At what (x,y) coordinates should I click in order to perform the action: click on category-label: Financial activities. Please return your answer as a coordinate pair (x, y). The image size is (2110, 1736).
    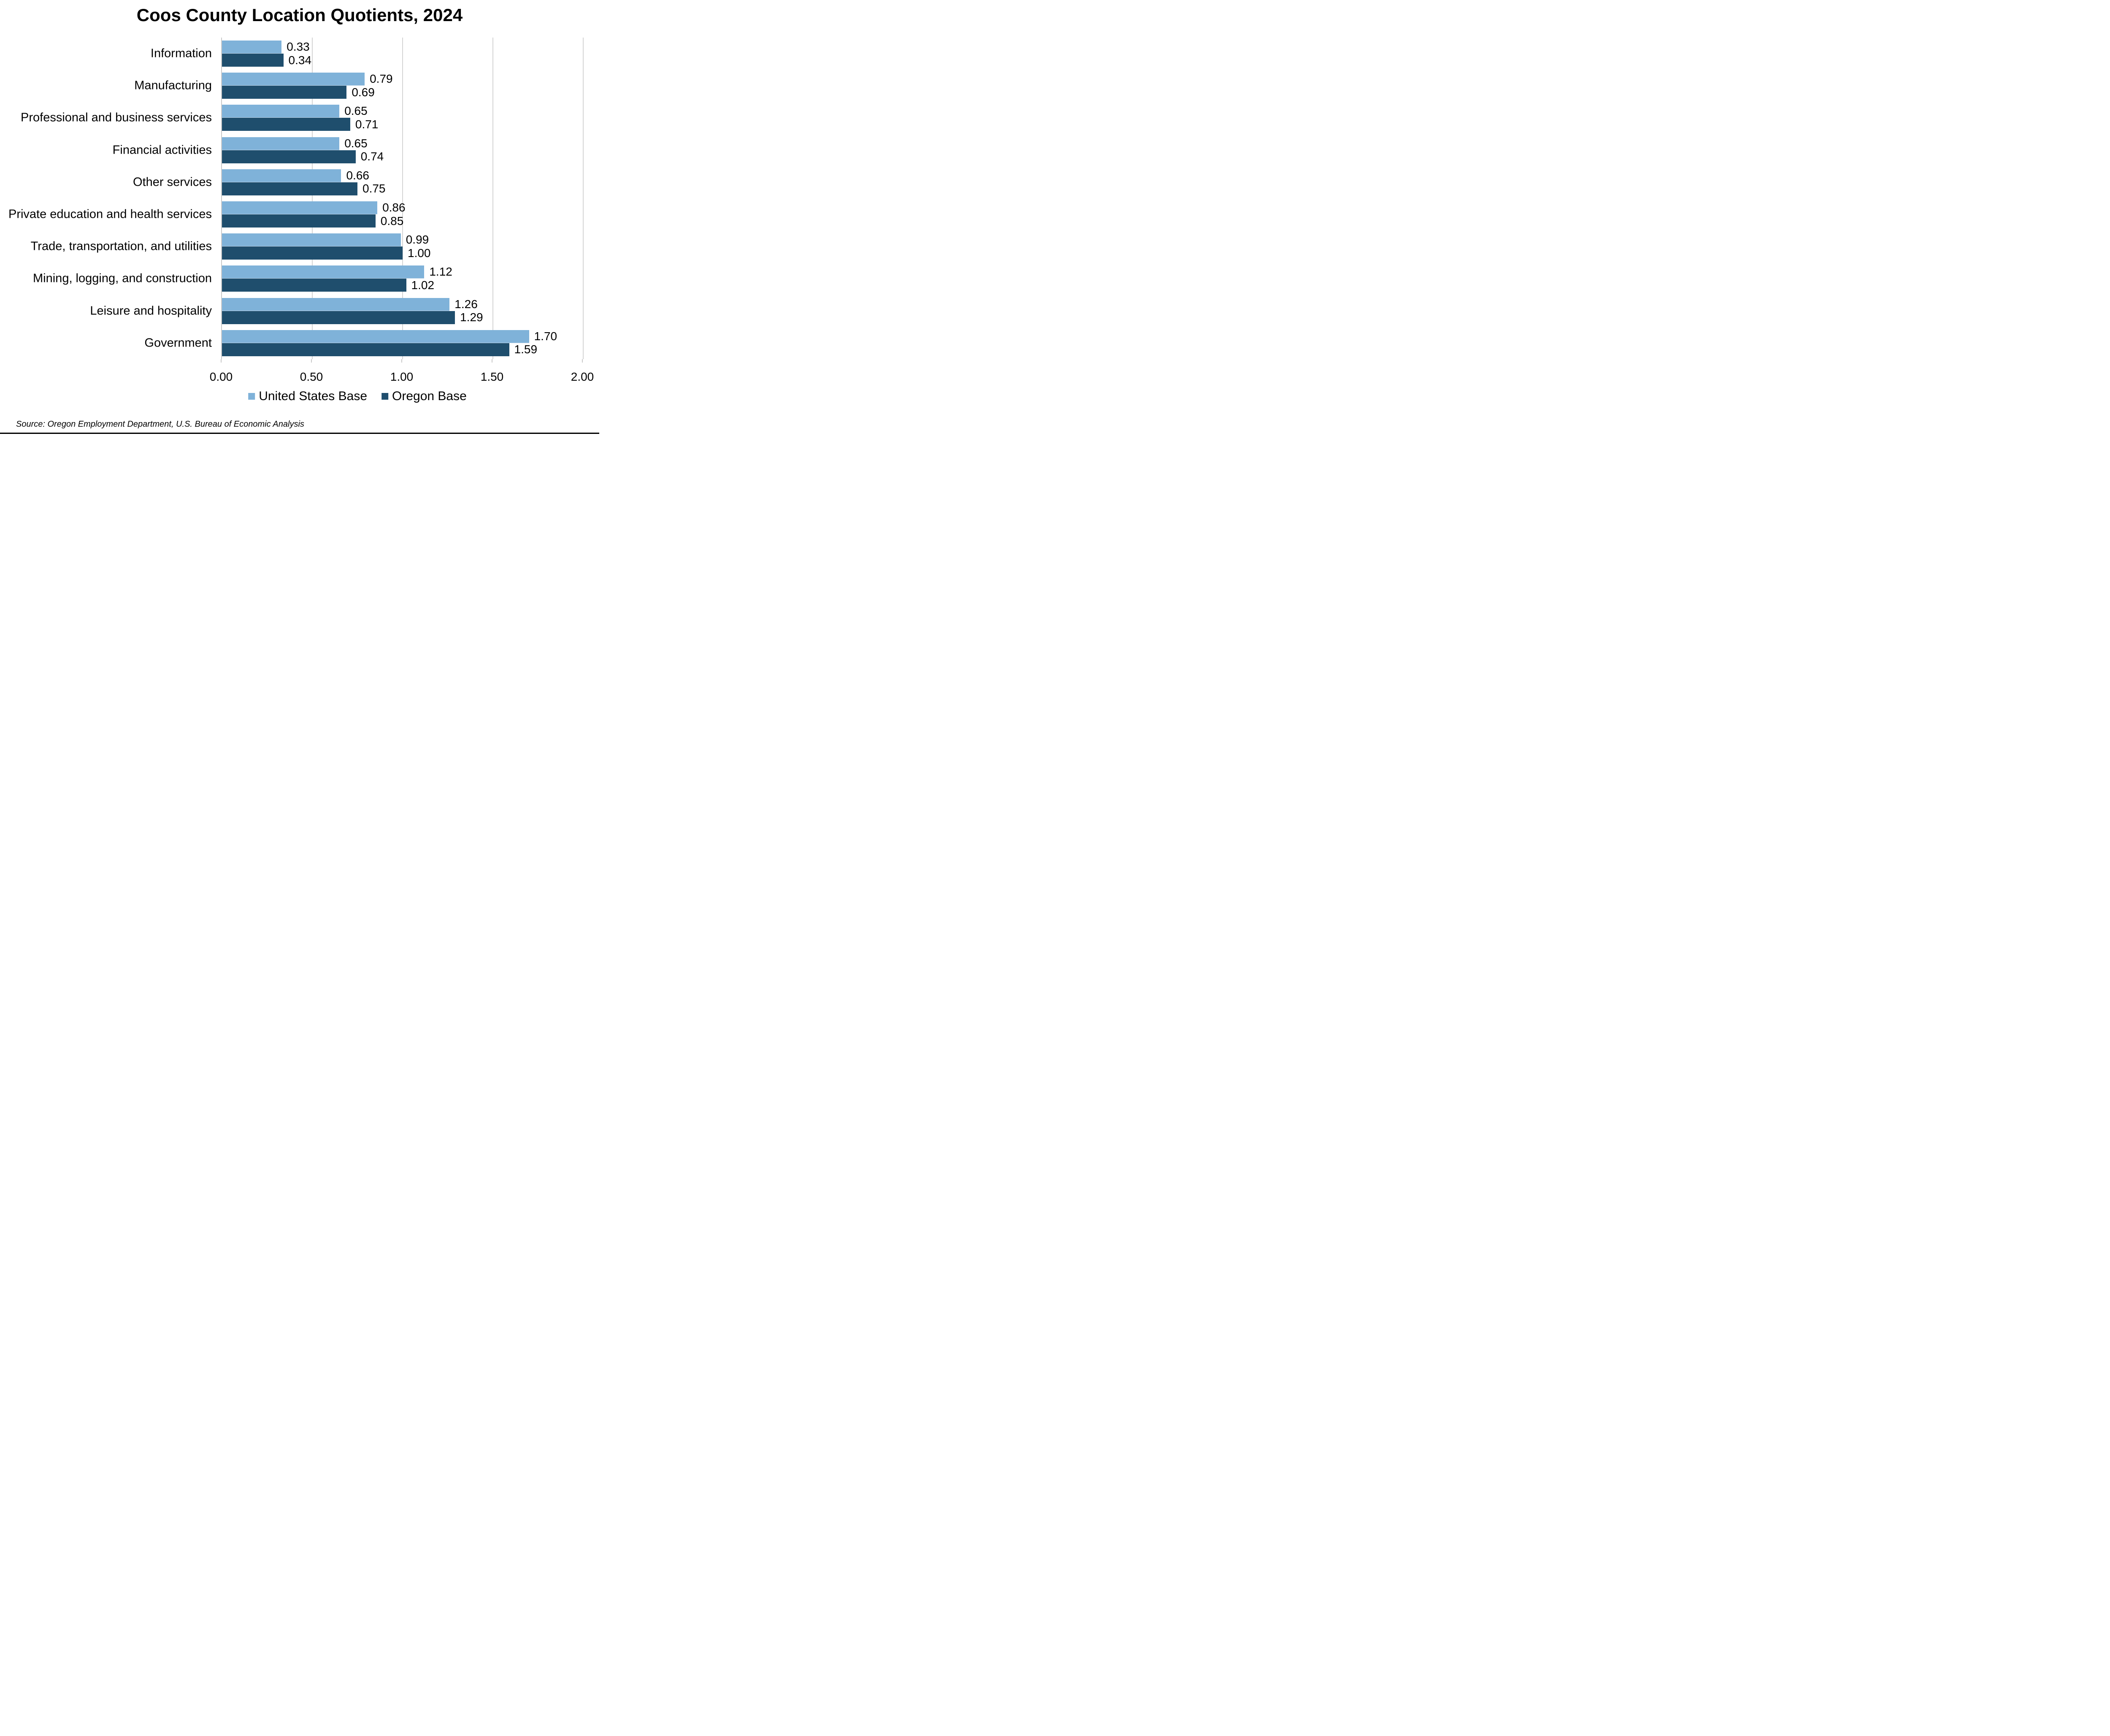
    Looking at the image, I should click on (162, 150).